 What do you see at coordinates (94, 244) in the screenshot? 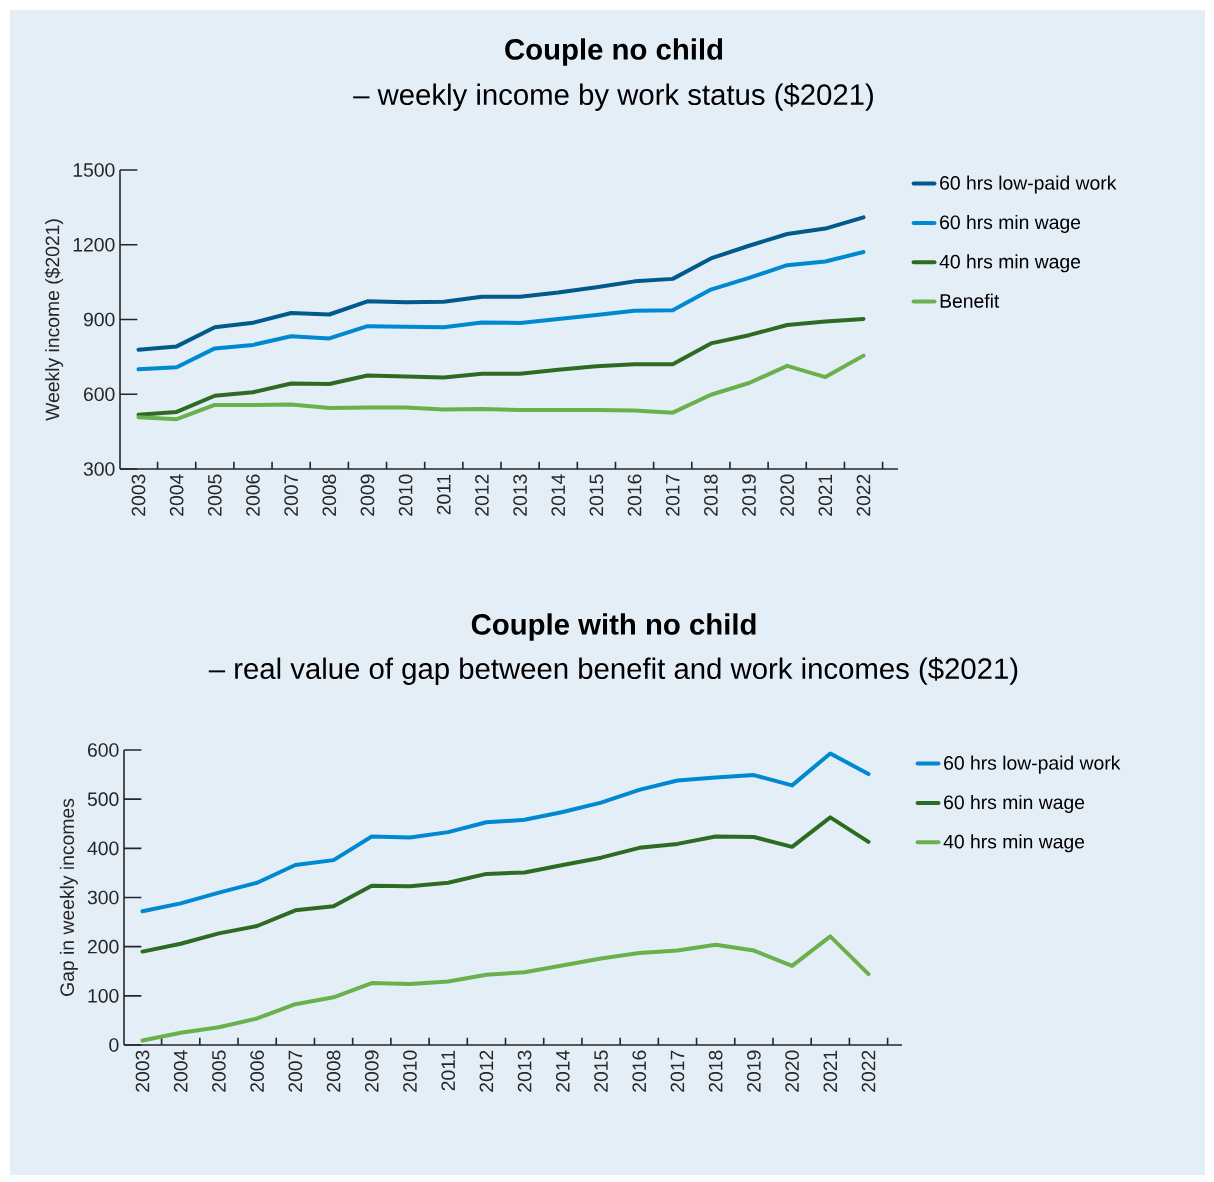
I see `y-tick-label: 1200` at bounding box center [94, 244].